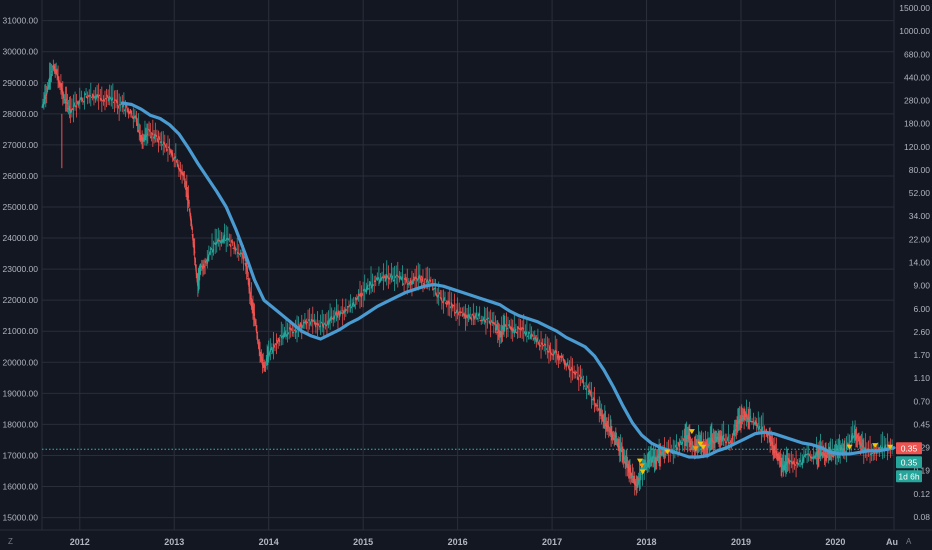  What do you see at coordinates (21, 21) in the screenshot?
I see `left-tick-label: 31000.00` at bounding box center [21, 21].